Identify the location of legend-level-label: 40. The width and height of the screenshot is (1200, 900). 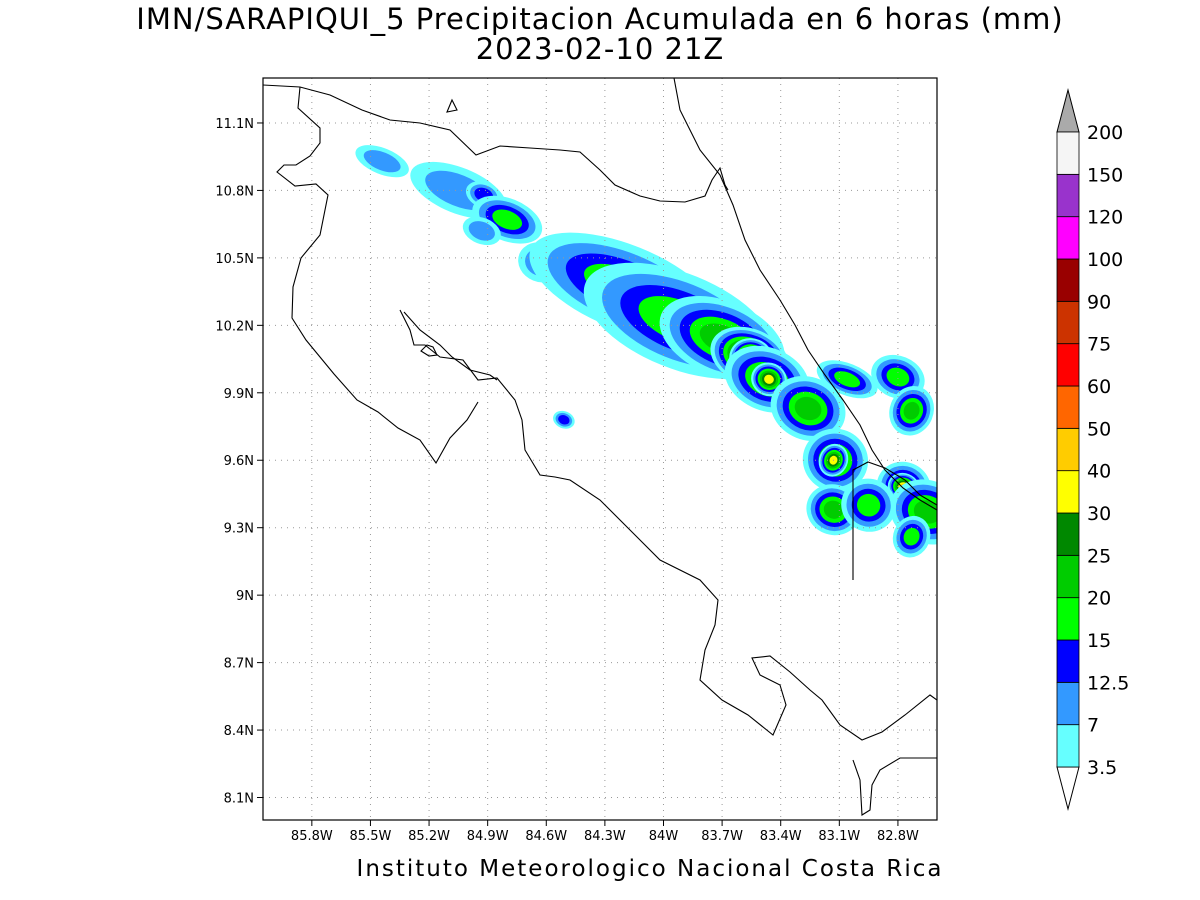
(1099, 472).